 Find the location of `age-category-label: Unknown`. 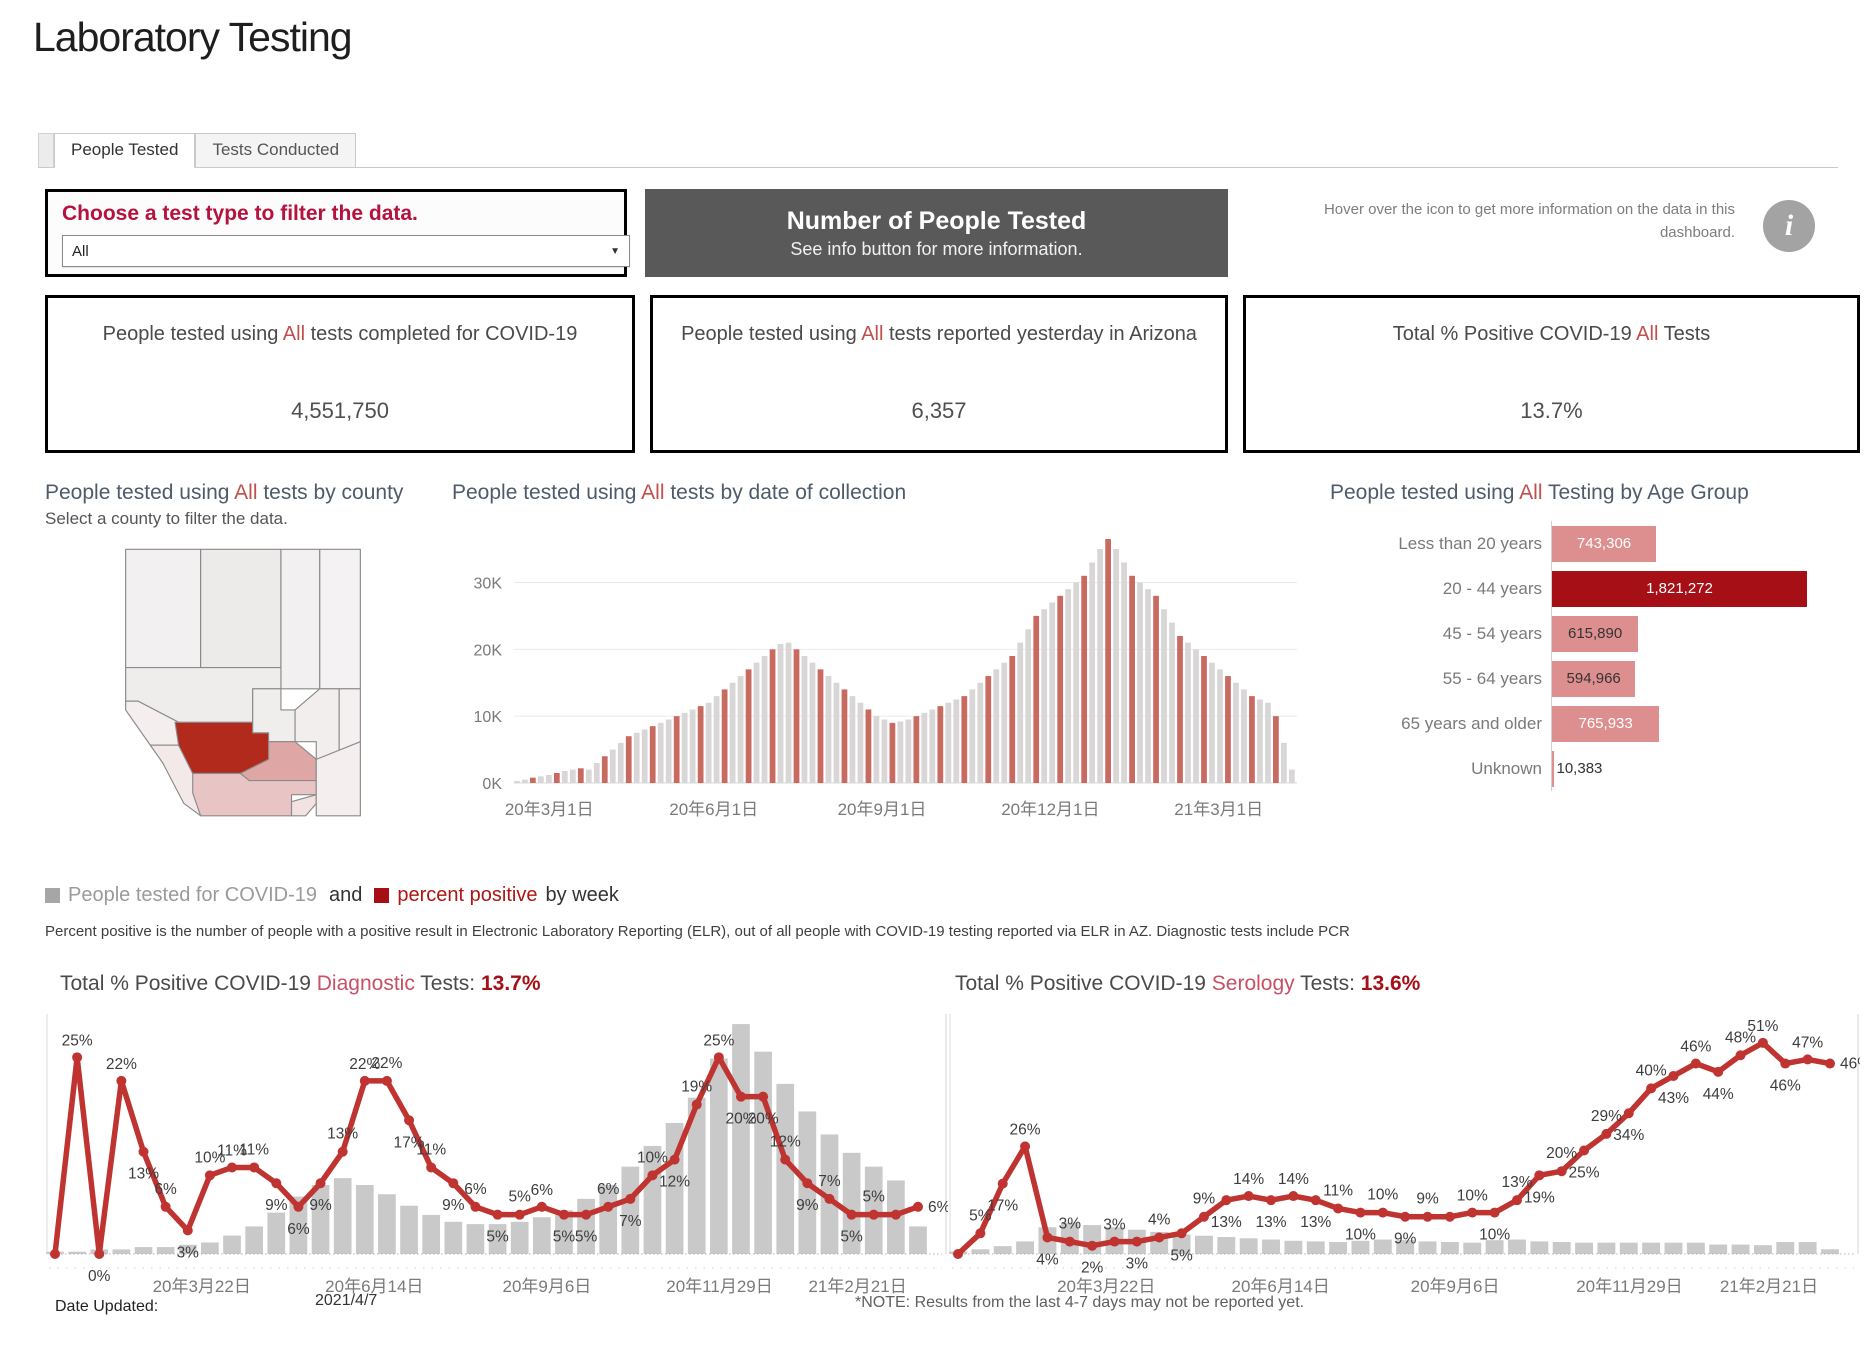

age-category-label: Unknown is located at coordinates (1506, 768).